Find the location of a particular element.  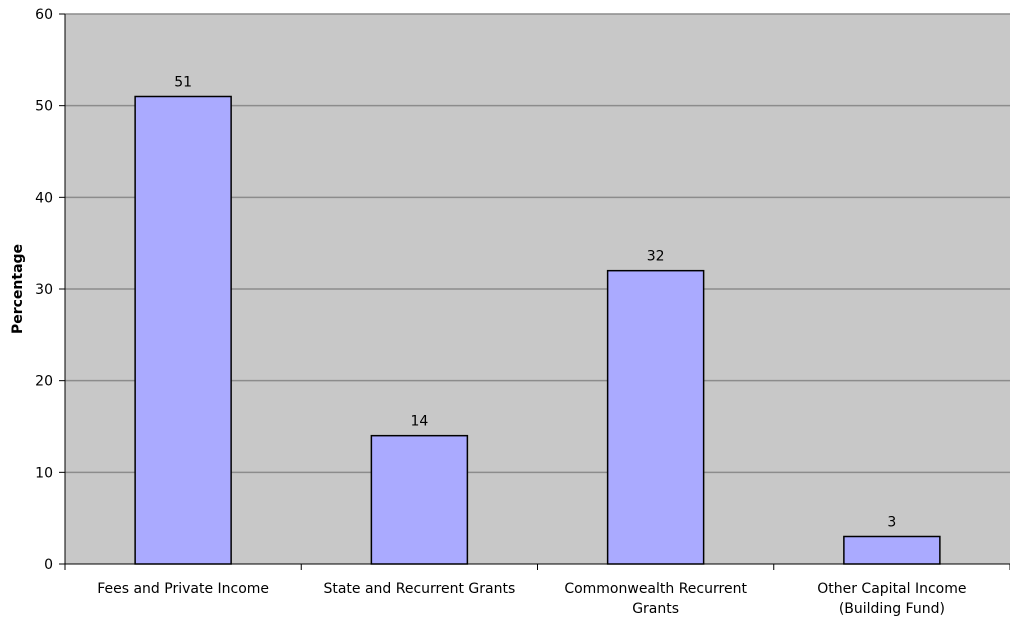

y-tick-label: 60 is located at coordinates (44, 15).